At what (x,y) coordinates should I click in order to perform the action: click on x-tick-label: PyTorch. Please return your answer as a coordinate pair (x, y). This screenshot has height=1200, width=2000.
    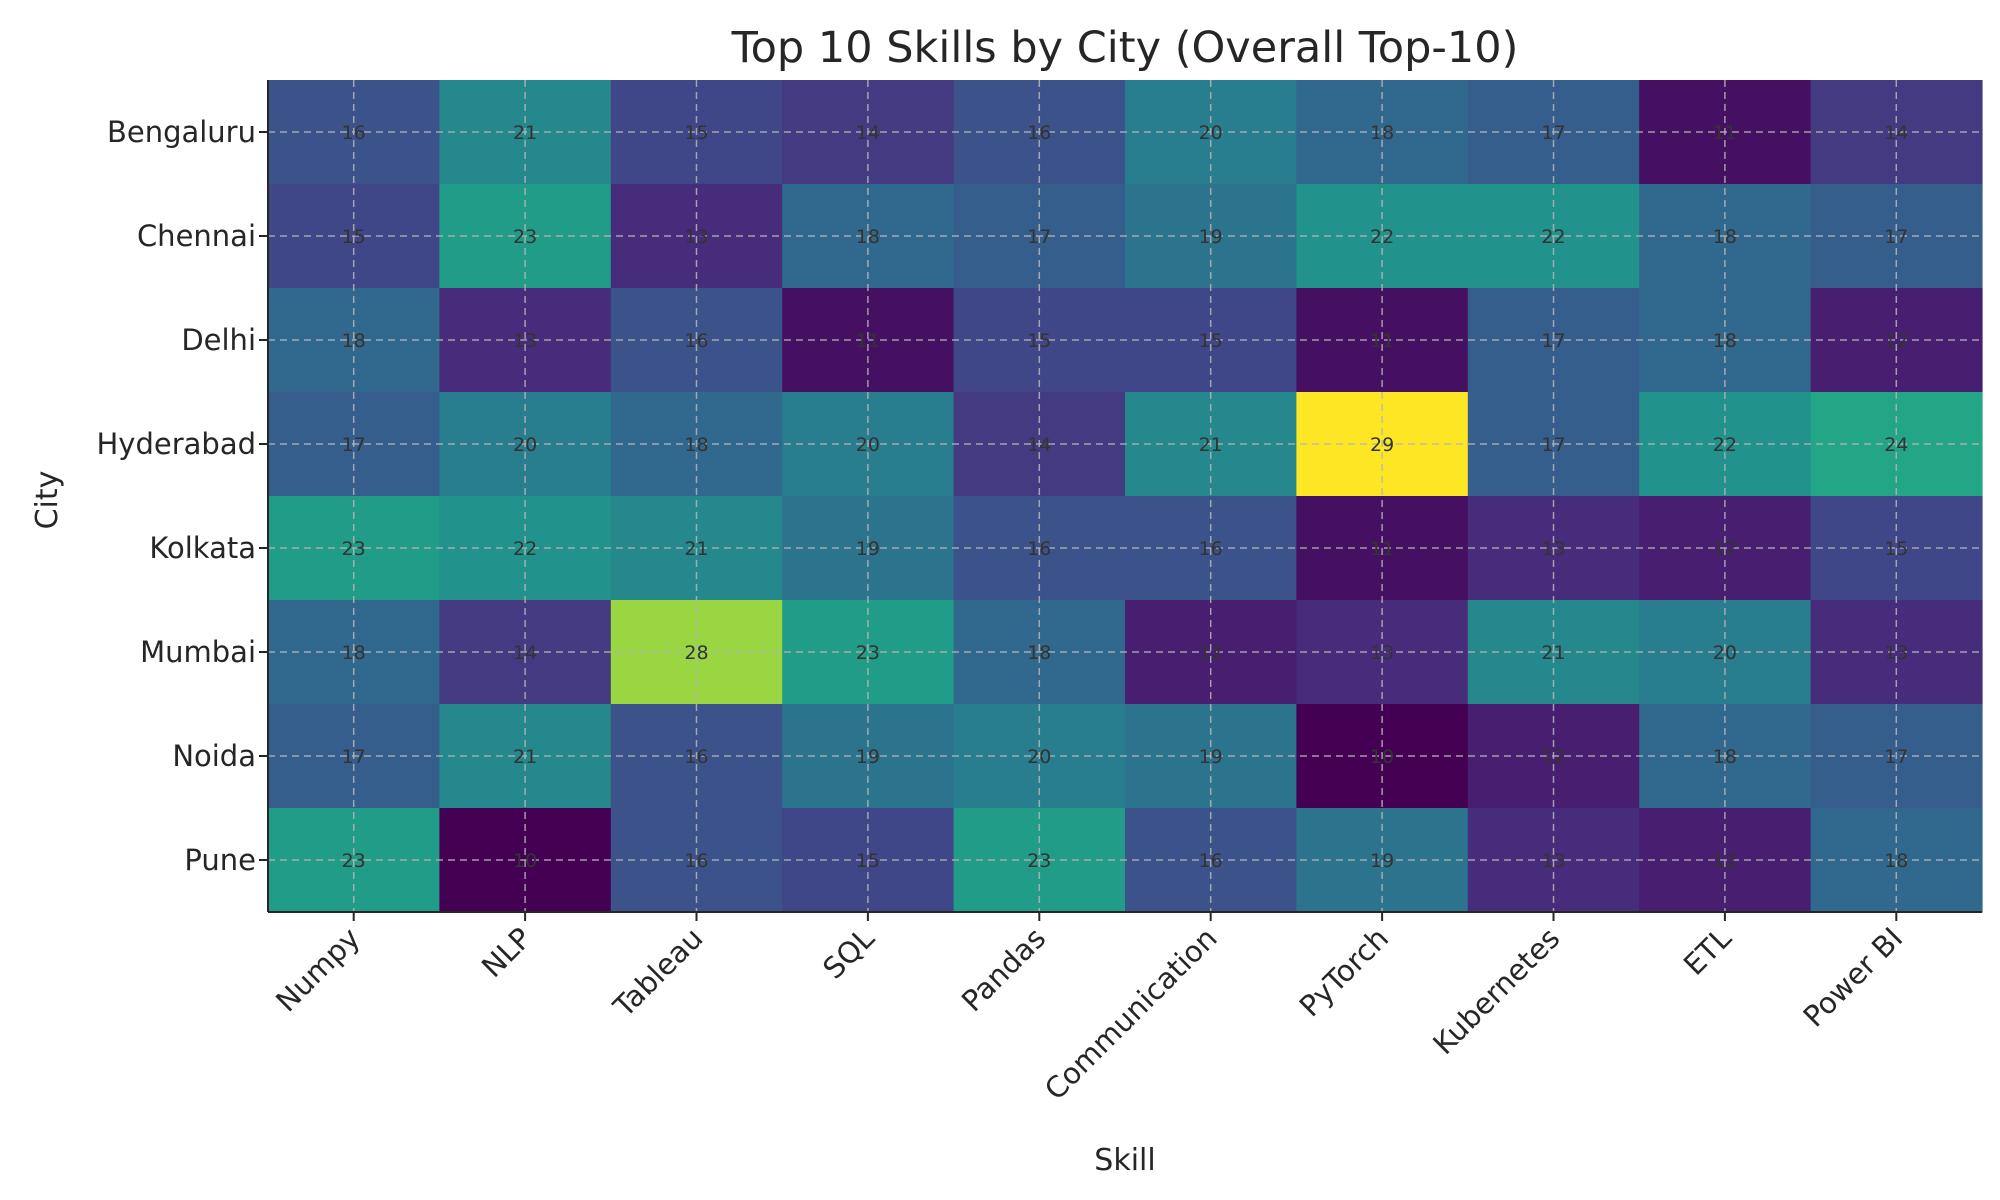
    Looking at the image, I should click on (1344, 972).